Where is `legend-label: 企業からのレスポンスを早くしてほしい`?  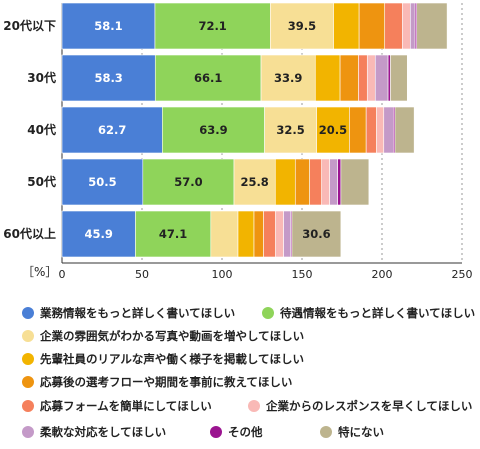
legend-label: 企業からのレスポンスを早くしてほしい is located at coordinates (369, 406).